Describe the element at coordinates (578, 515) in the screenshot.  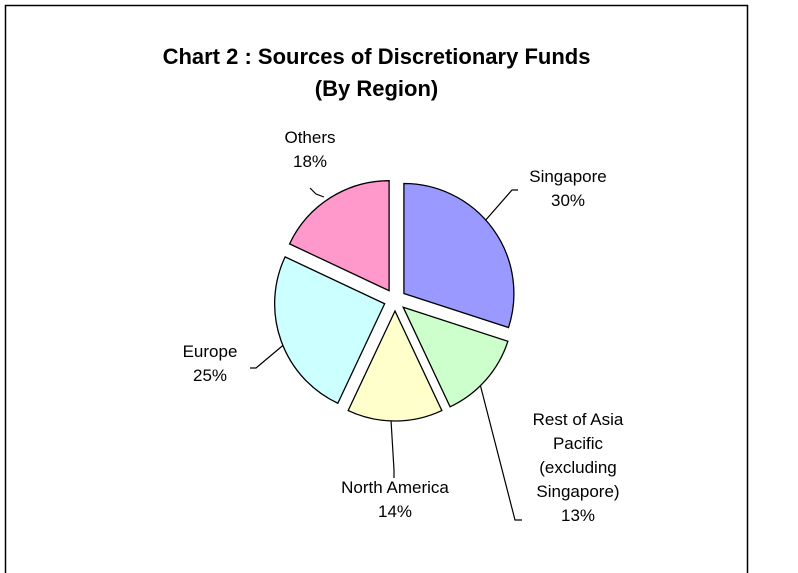
I see `value-label: 13%` at that location.